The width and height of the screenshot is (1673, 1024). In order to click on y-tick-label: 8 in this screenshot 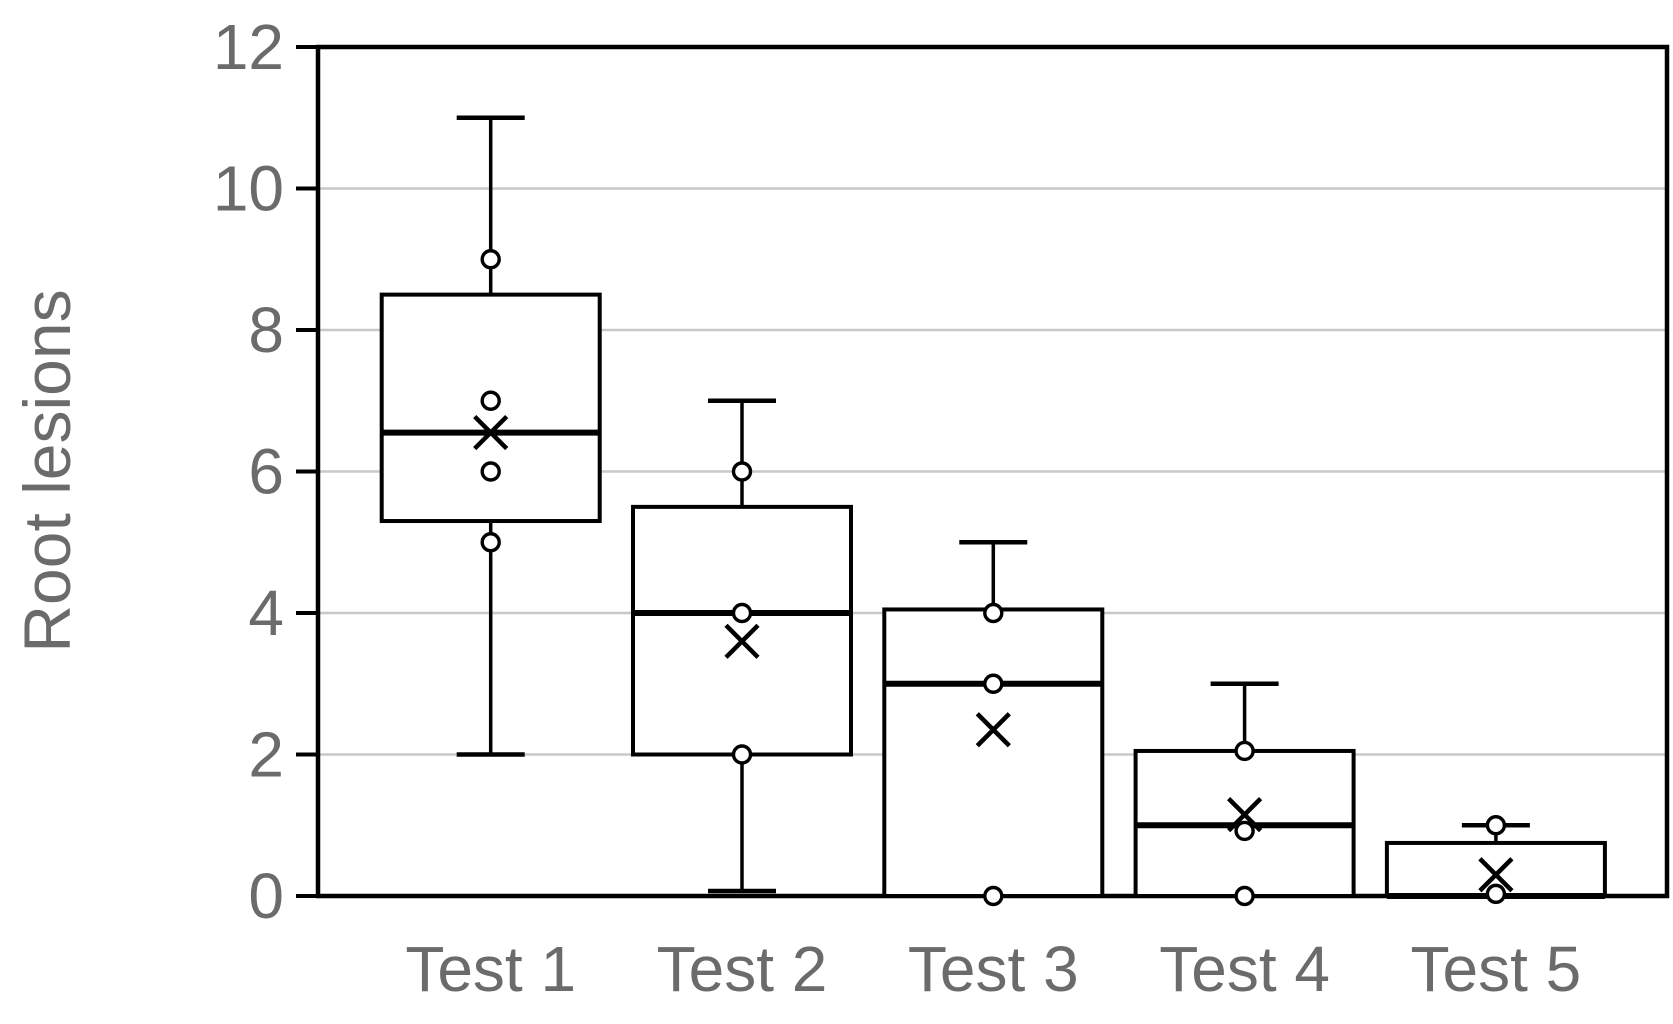, I will do `click(266, 330)`.